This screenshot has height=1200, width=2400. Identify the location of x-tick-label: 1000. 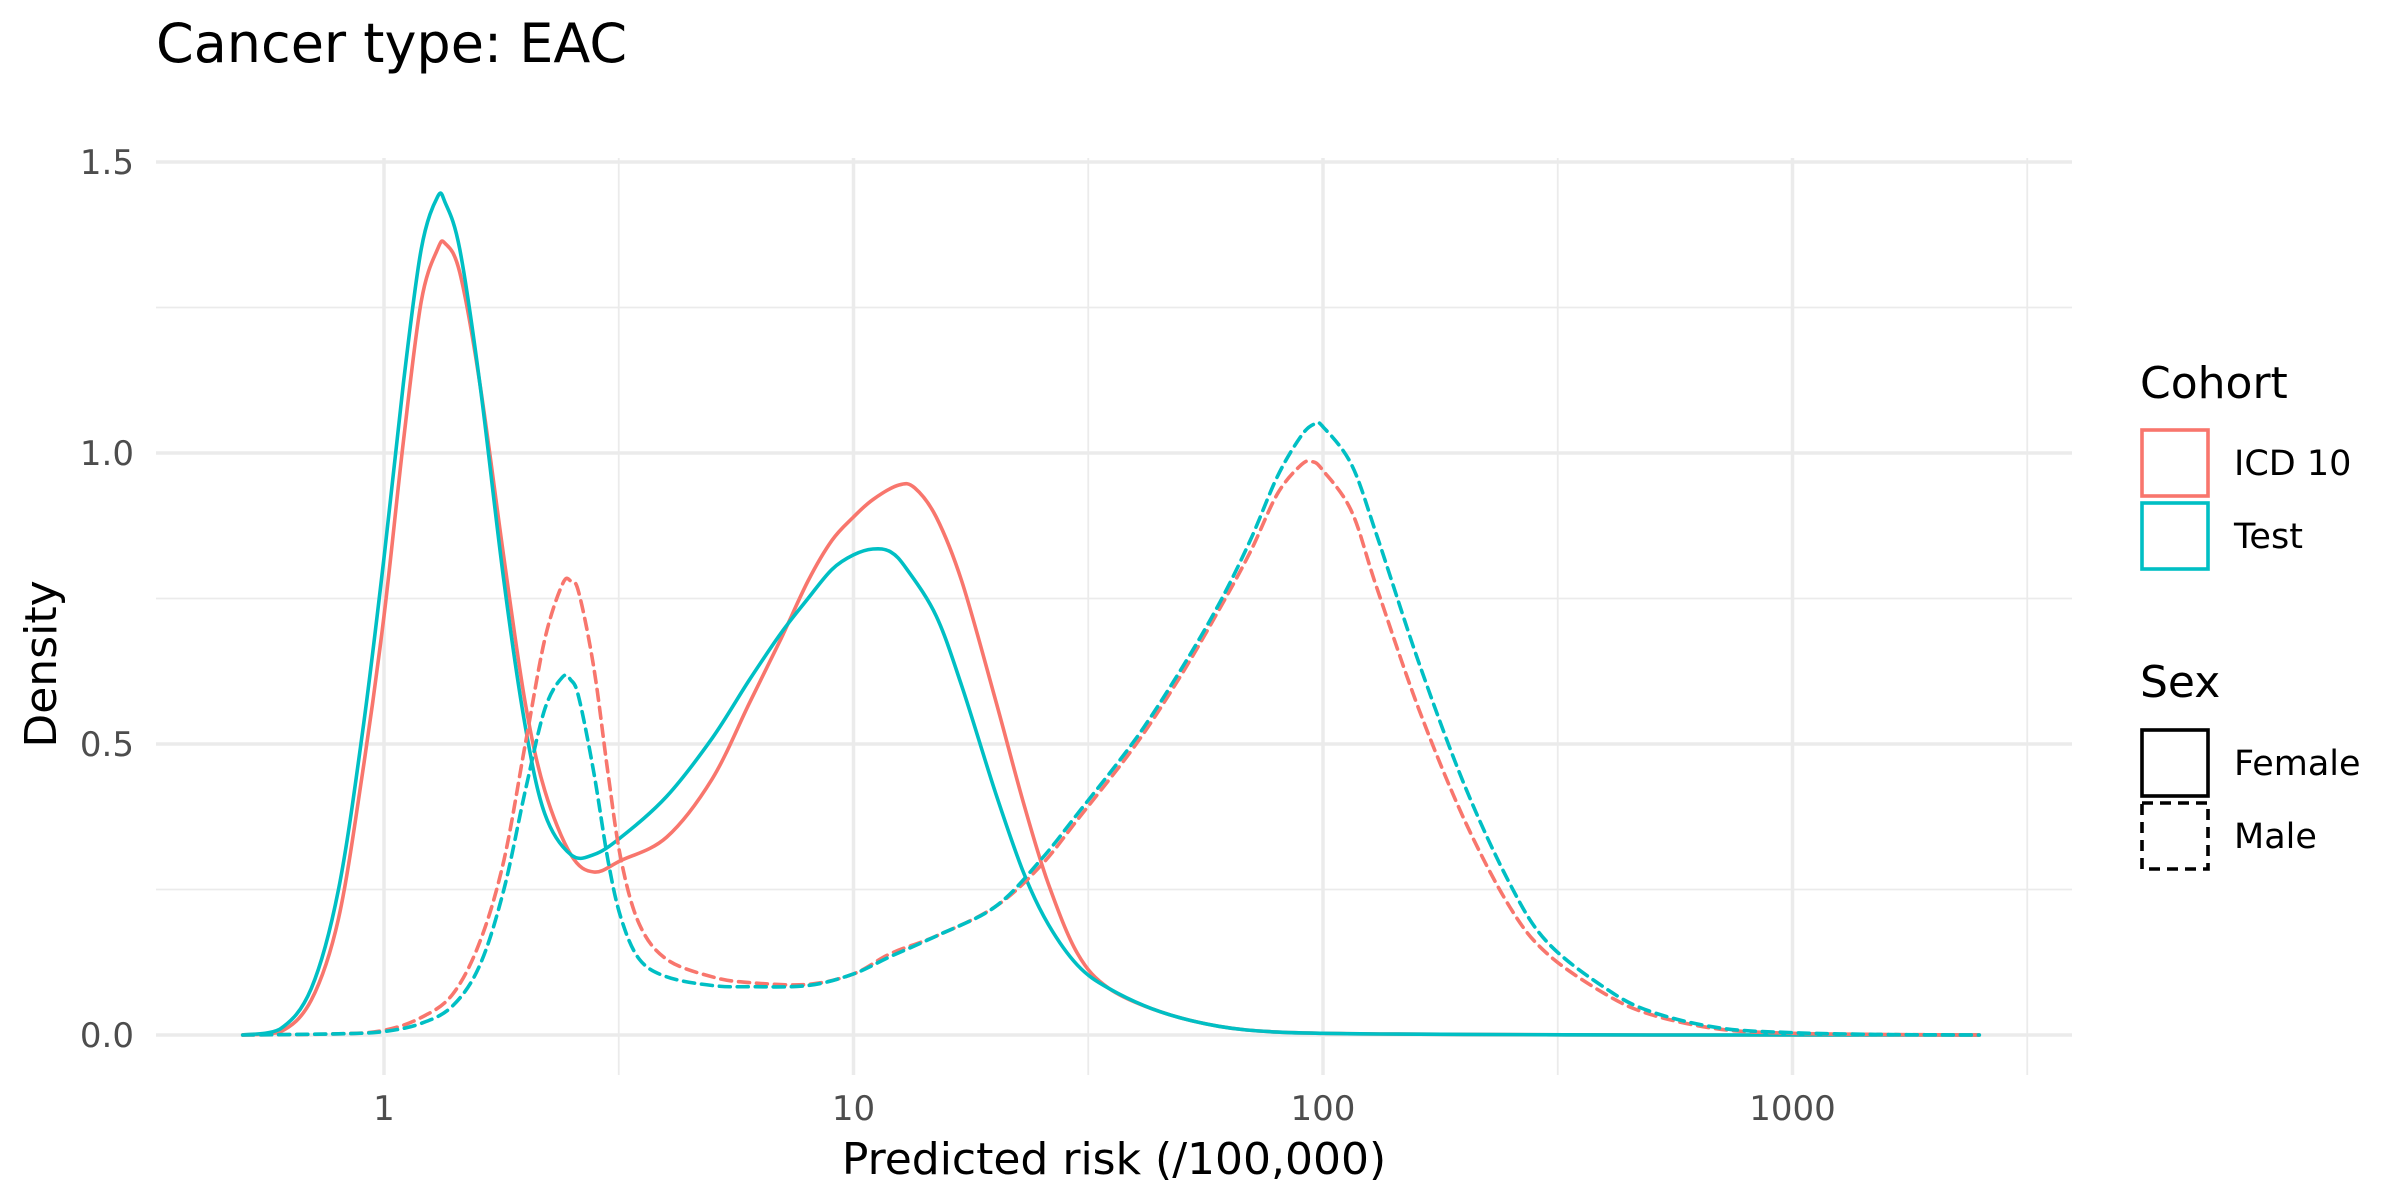
(1792, 1109).